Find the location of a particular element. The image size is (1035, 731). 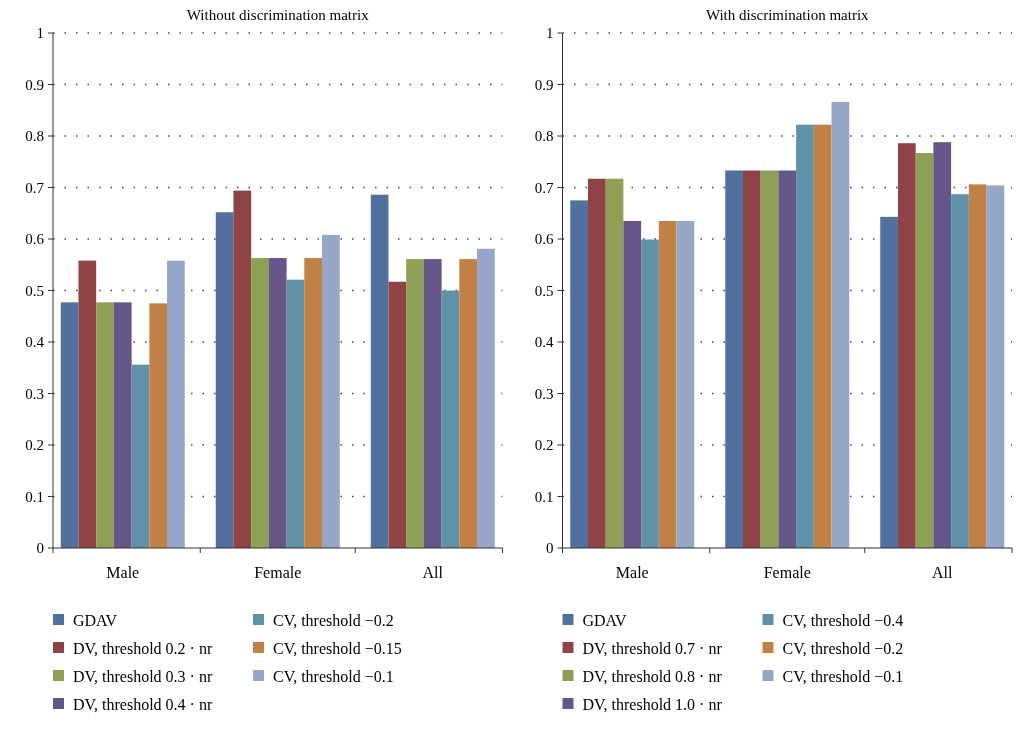

legend-label: DV, threshold 0.8 · nr is located at coordinates (652, 676).